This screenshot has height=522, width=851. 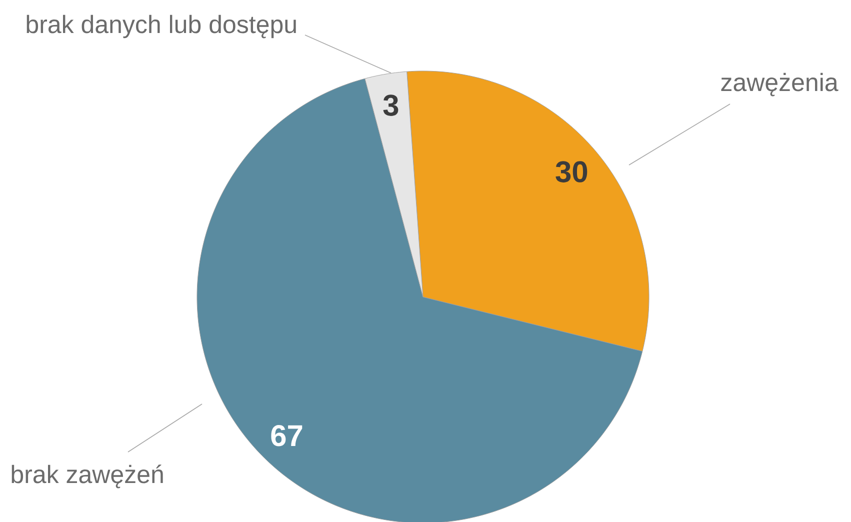 What do you see at coordinates (161, 26) in the screenshot?
I see `slice-label: brak danych lub dostępu` at bounding box center [161, 26].